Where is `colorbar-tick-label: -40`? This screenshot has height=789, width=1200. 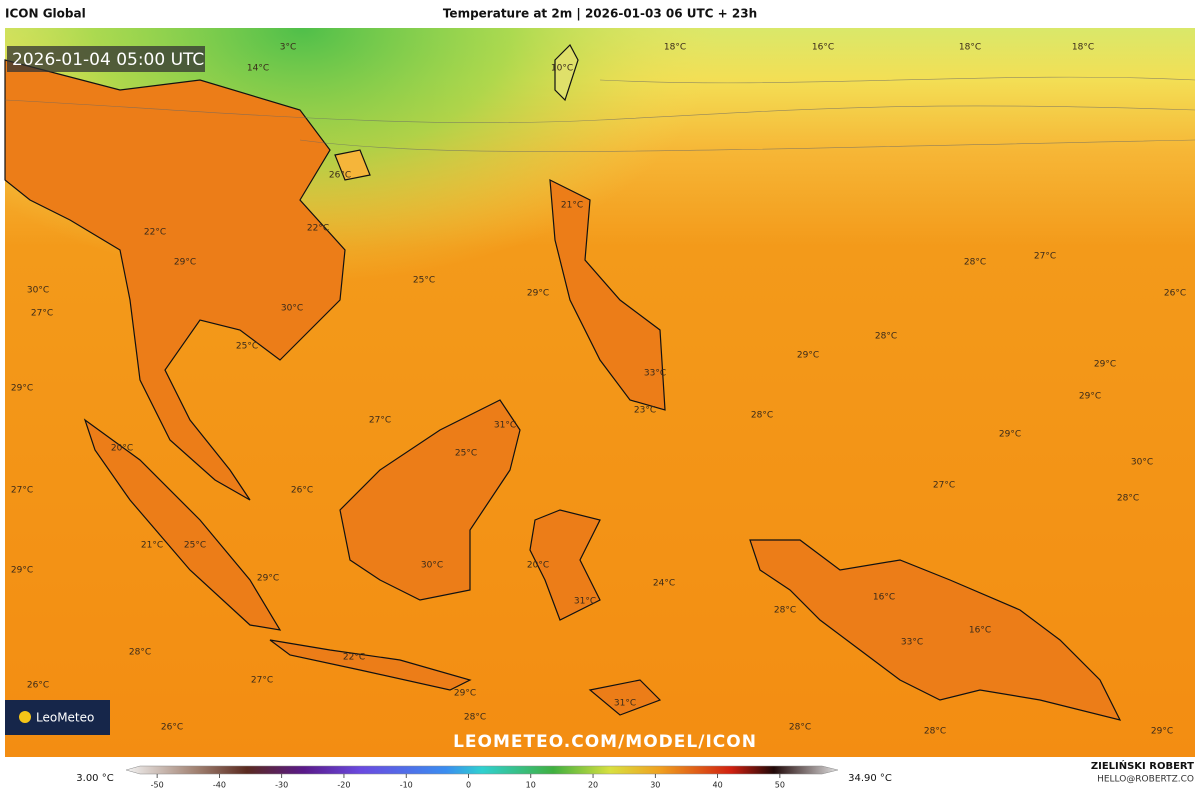 colorbar-tick-label: -40 is located at coordinates (219, 785).